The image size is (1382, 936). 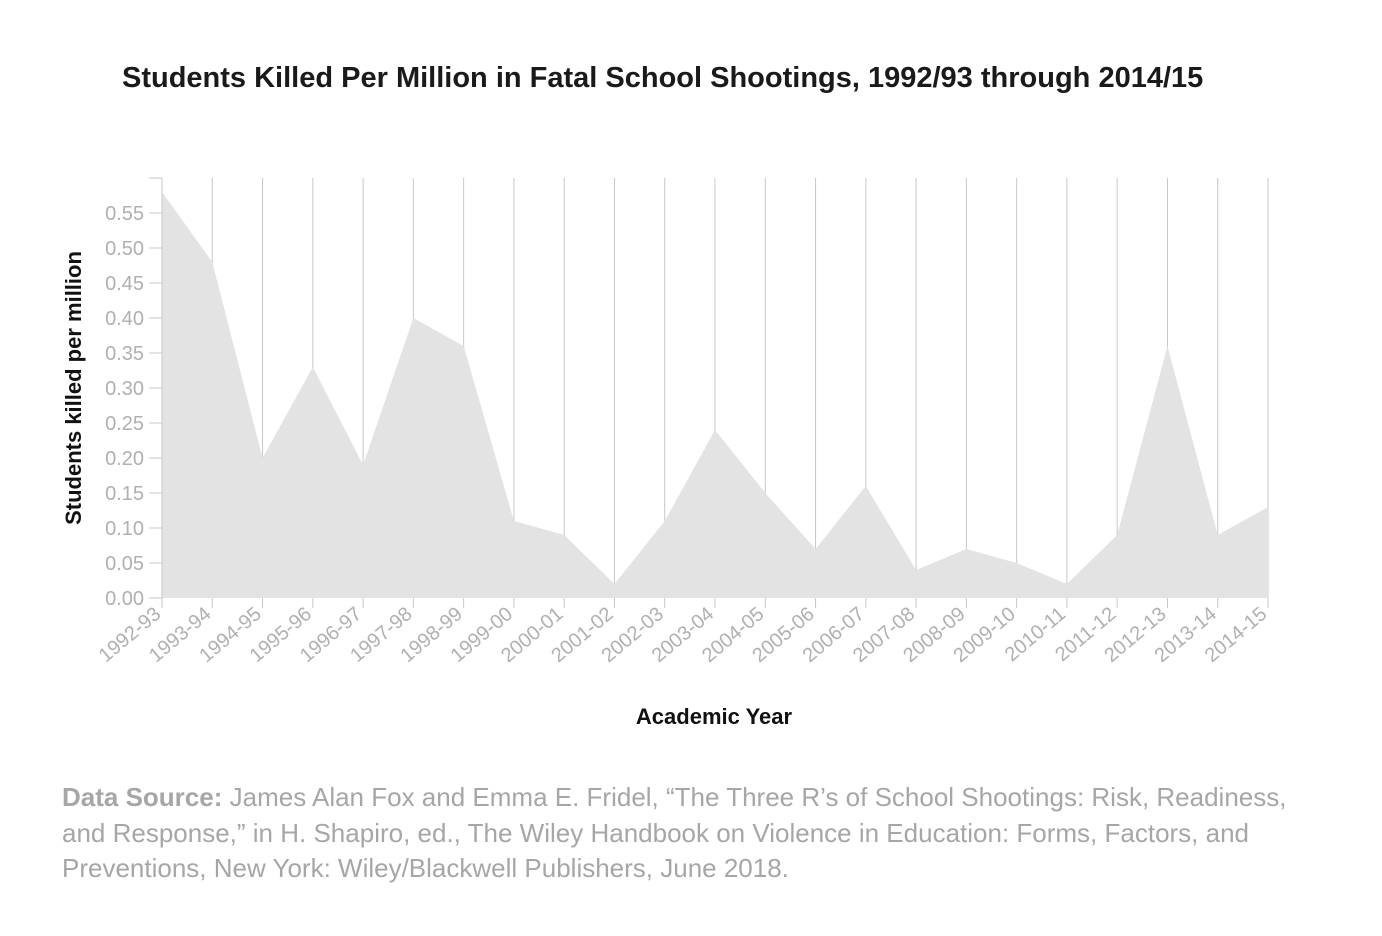 I want to click on y-tick-label: 0.10, so click(x=124, y=529).